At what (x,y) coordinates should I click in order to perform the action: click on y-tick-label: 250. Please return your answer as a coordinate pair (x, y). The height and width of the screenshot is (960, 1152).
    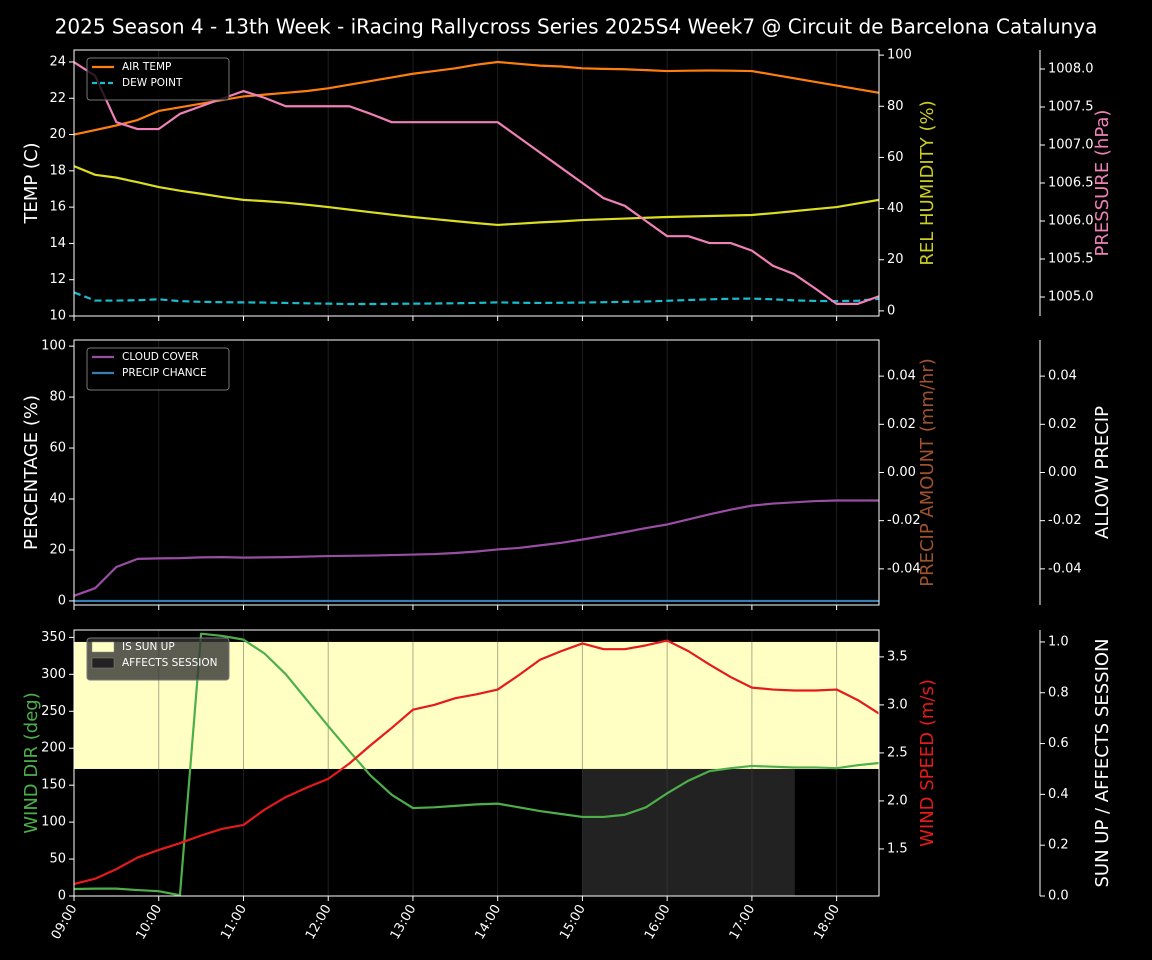
    Looking at the image, I should click on (53, 711).